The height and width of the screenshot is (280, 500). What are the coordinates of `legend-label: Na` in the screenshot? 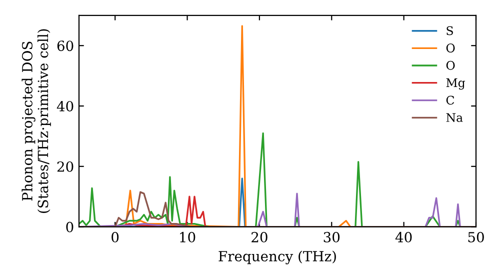 It's located at (454, 117).